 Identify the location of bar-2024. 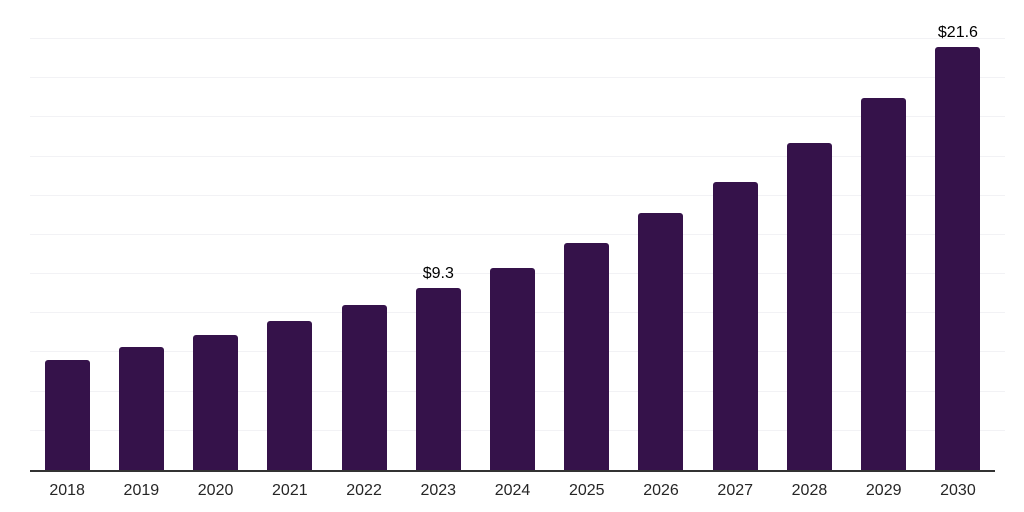
(513, 369).